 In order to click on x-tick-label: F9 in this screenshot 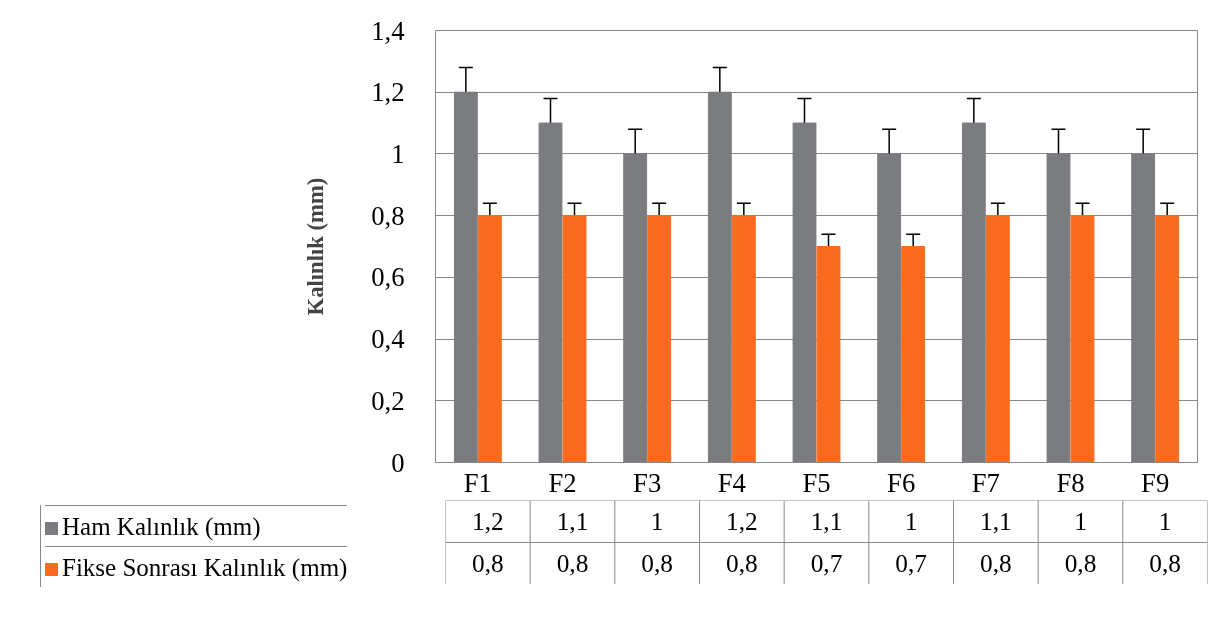, I will do `click(1155, 482)`.